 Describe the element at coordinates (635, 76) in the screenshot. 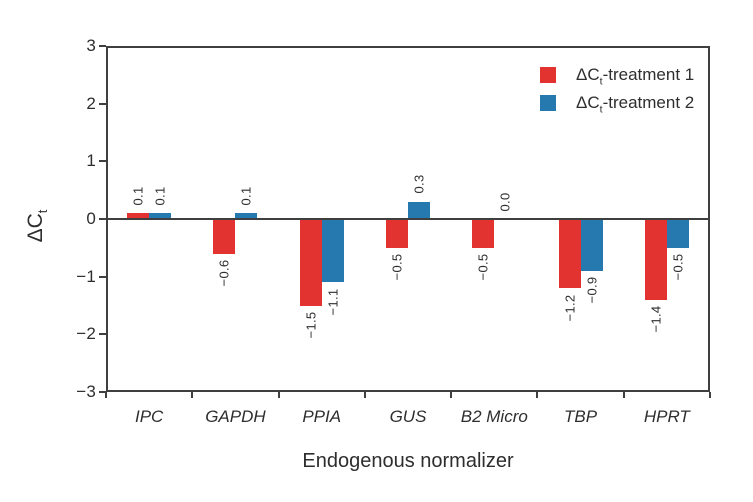

I see `legend-label: ΔCt-treatment 1` at that location.